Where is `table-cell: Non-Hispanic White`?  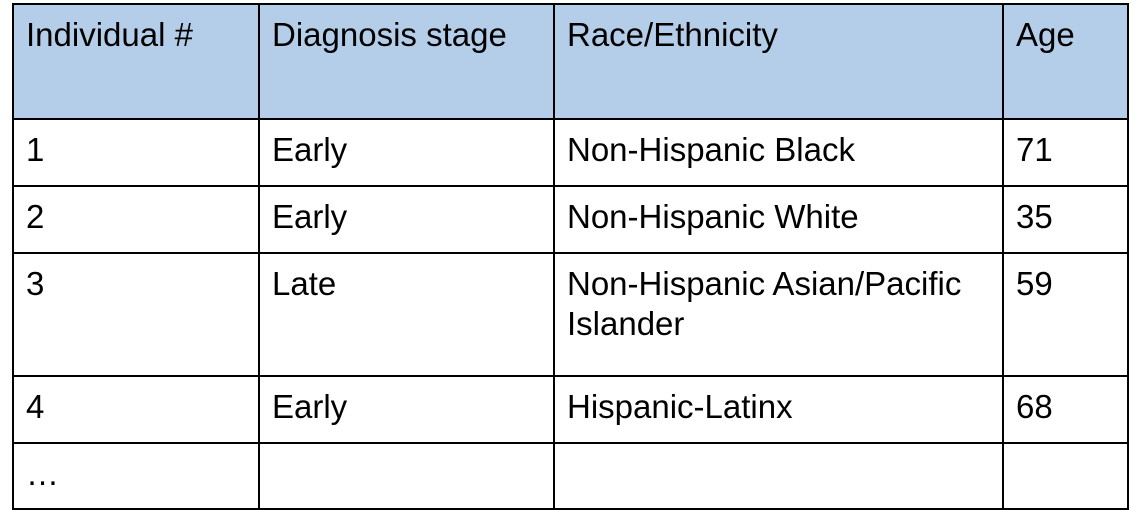
table-cell: Non-Hispanic White is located at coordinates (778, 219).